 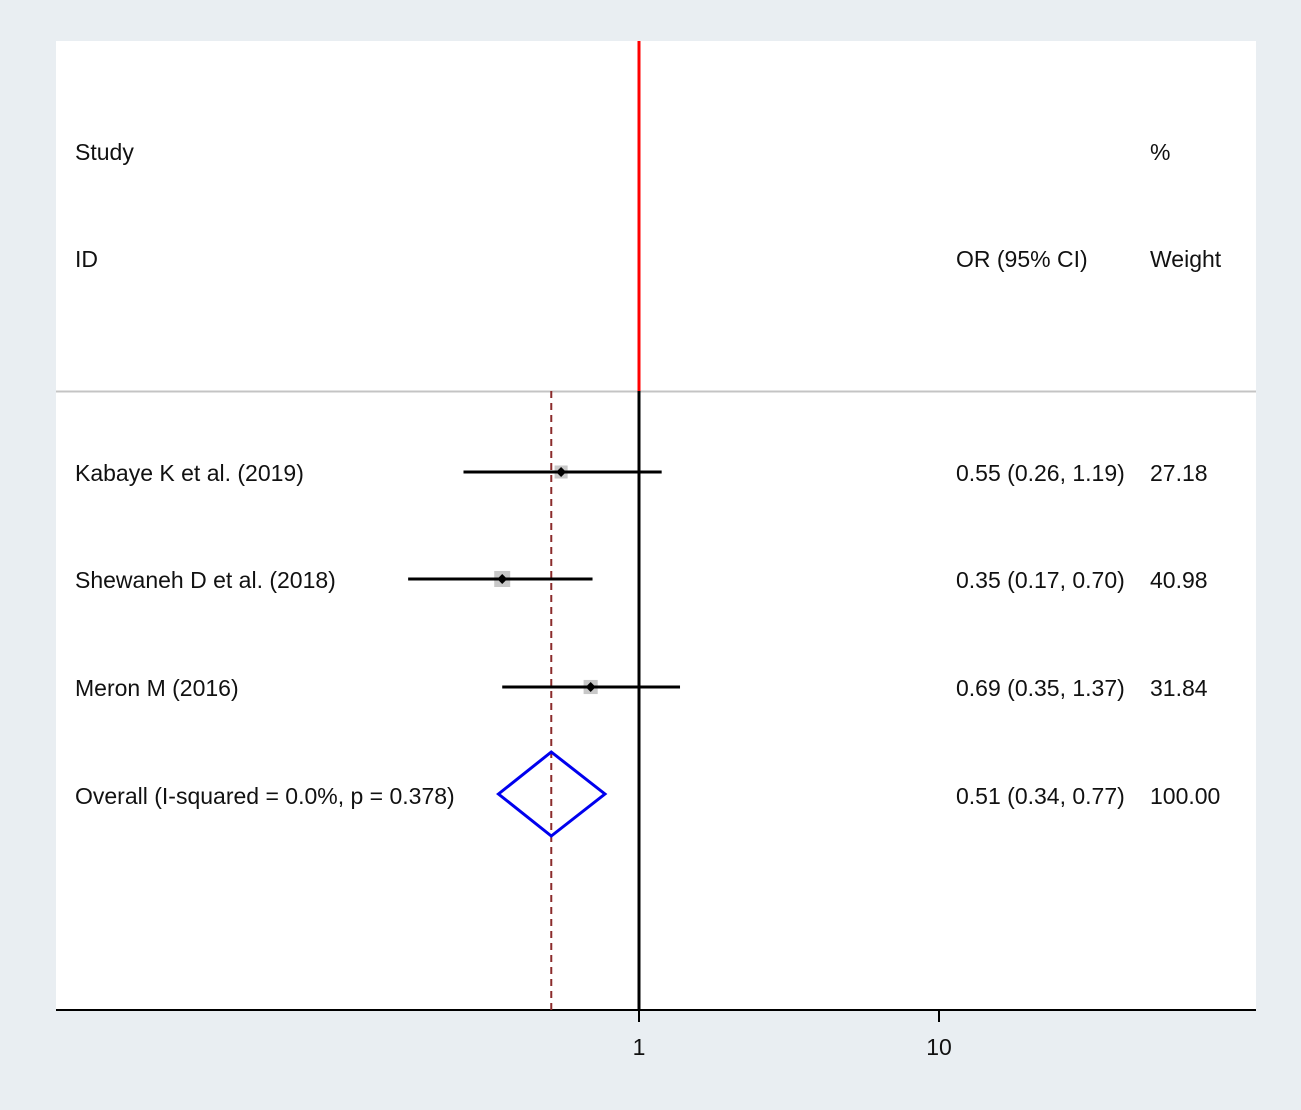 I want to click on study-label: Shewaneh D et al. (2018), so click(x=205, y=580).